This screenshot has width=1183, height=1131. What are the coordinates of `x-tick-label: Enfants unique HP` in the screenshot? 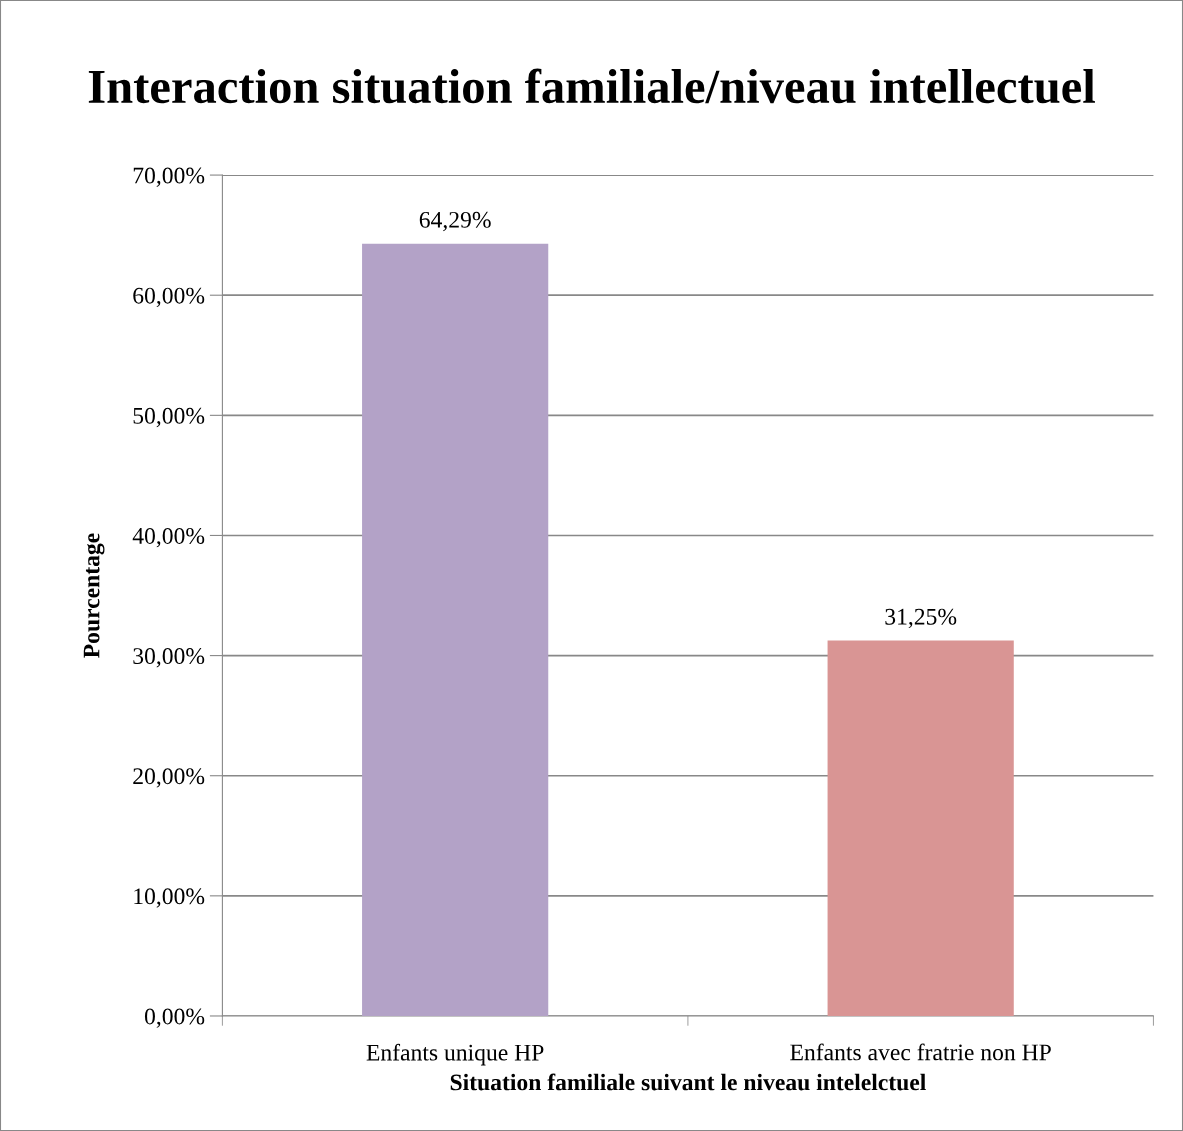 It's located at (455, 1054).